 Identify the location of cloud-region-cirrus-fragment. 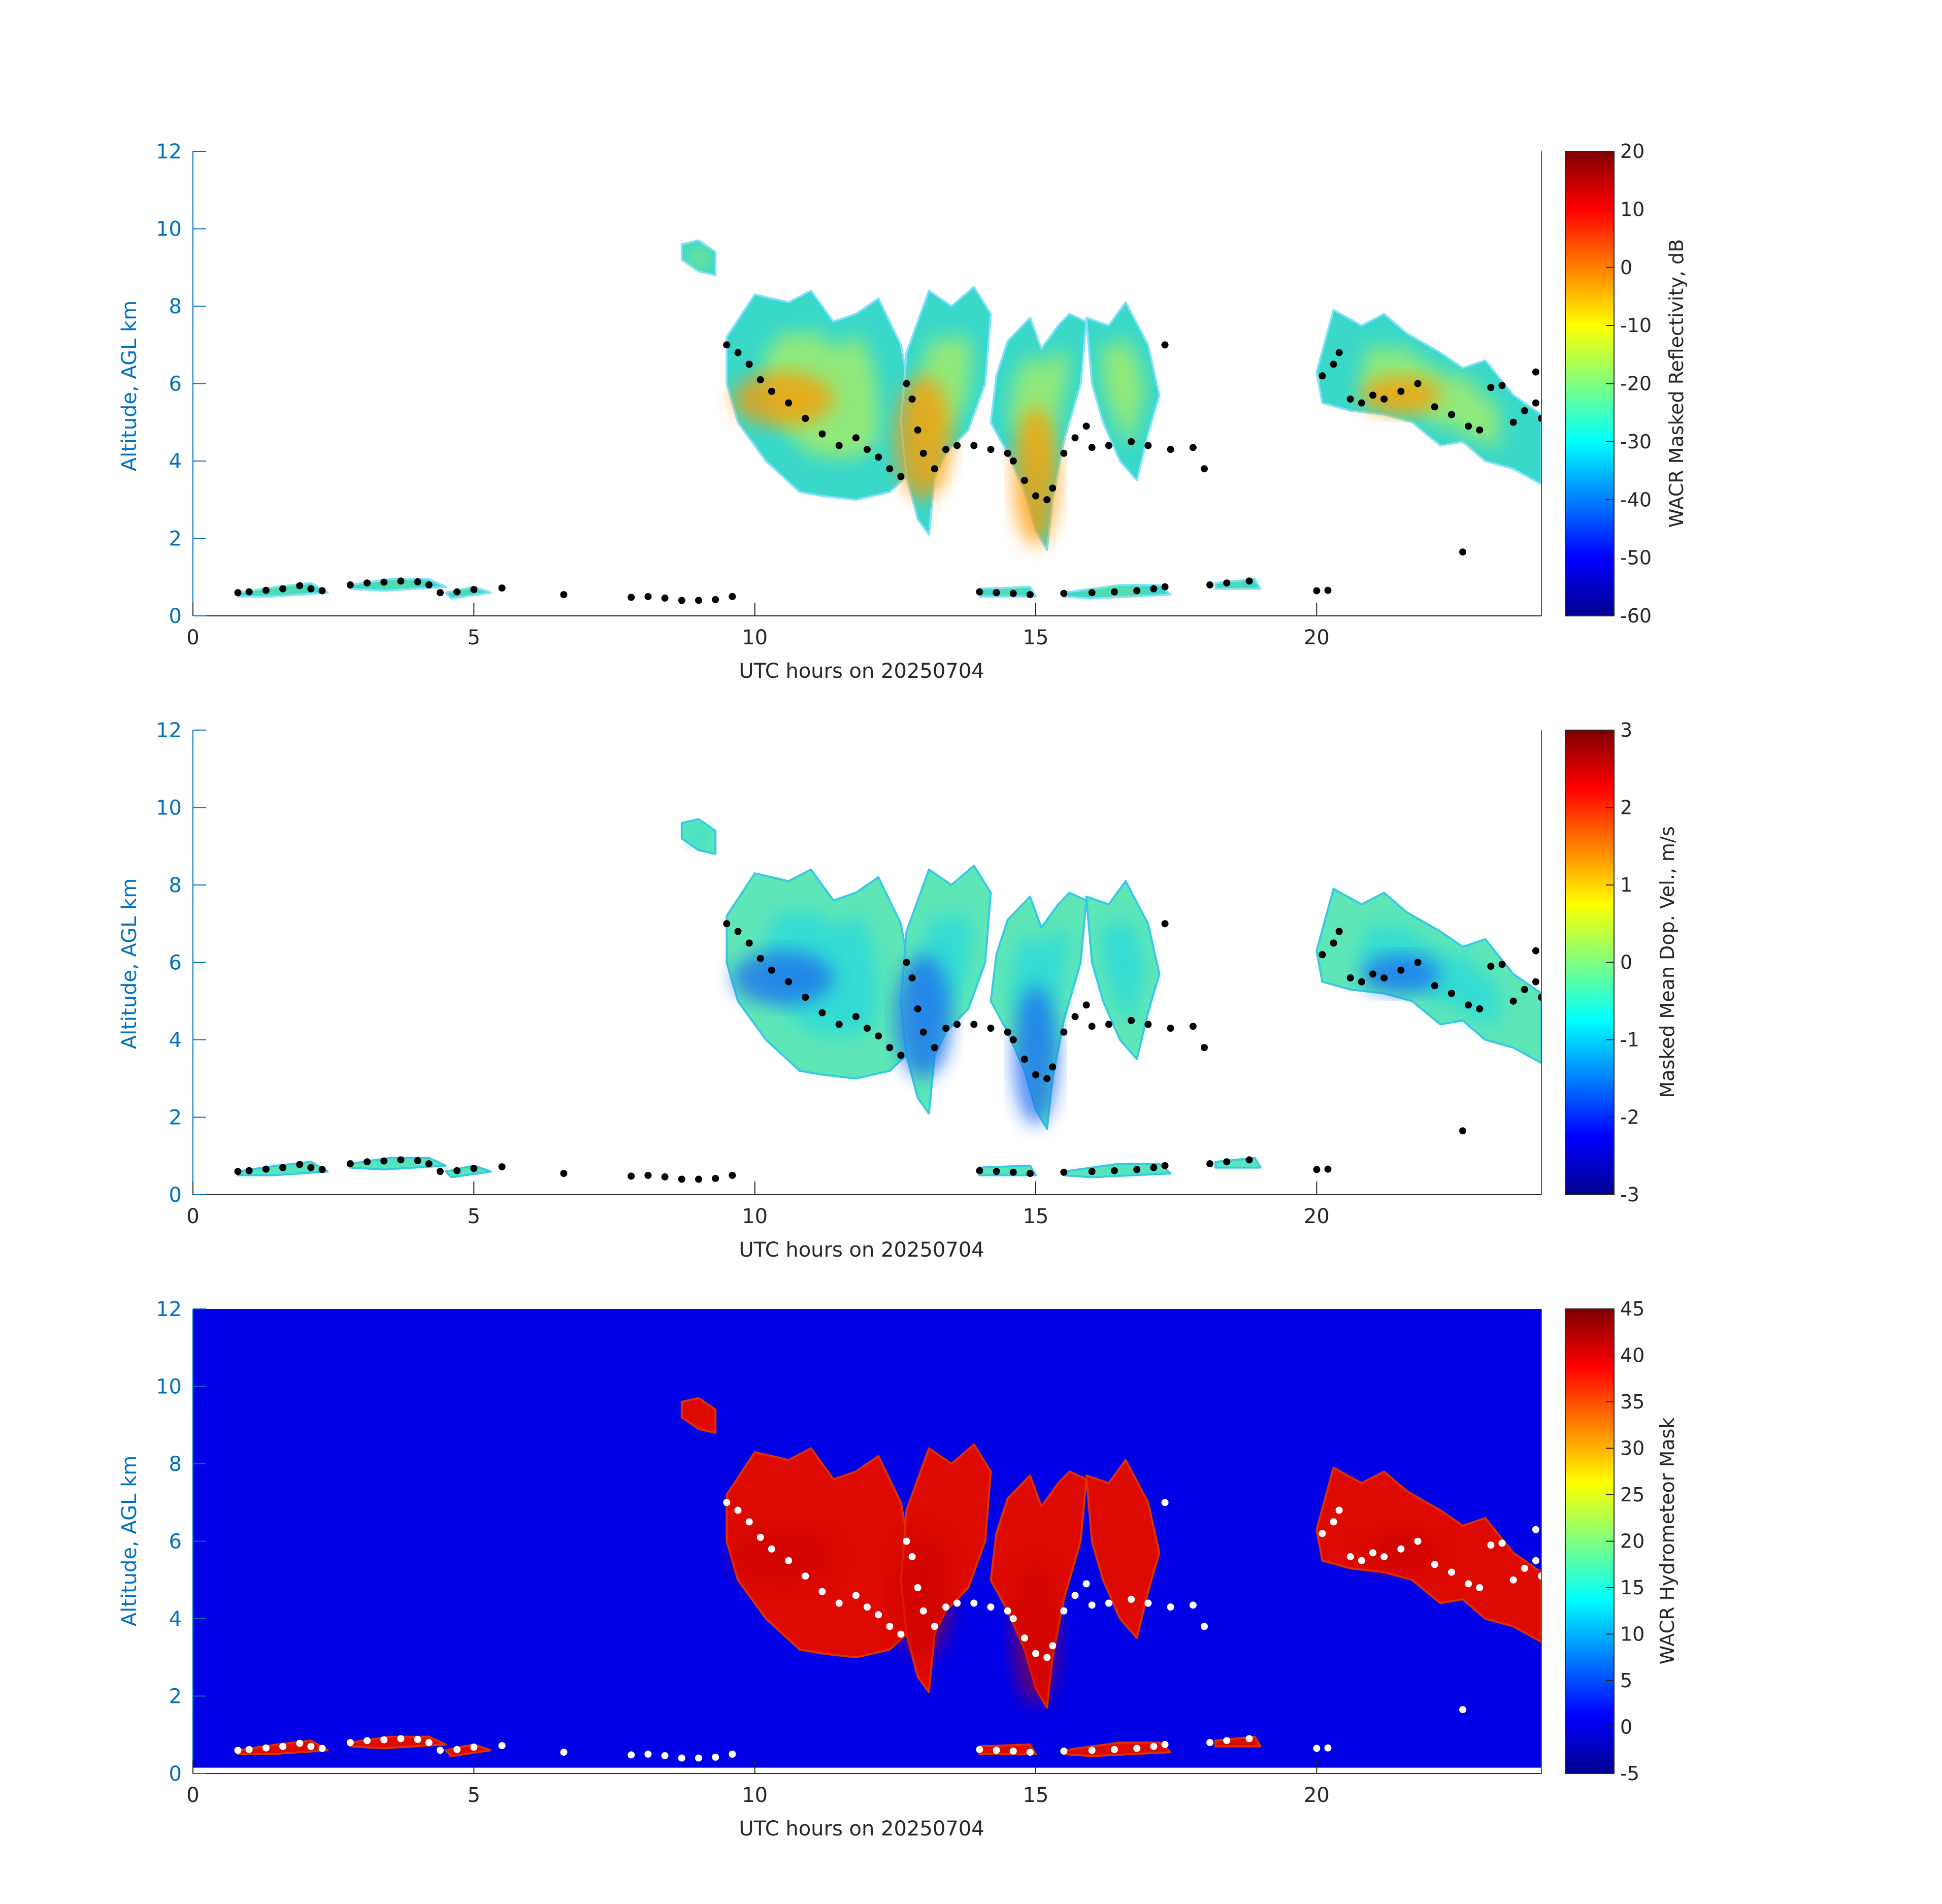
(698, 1416).